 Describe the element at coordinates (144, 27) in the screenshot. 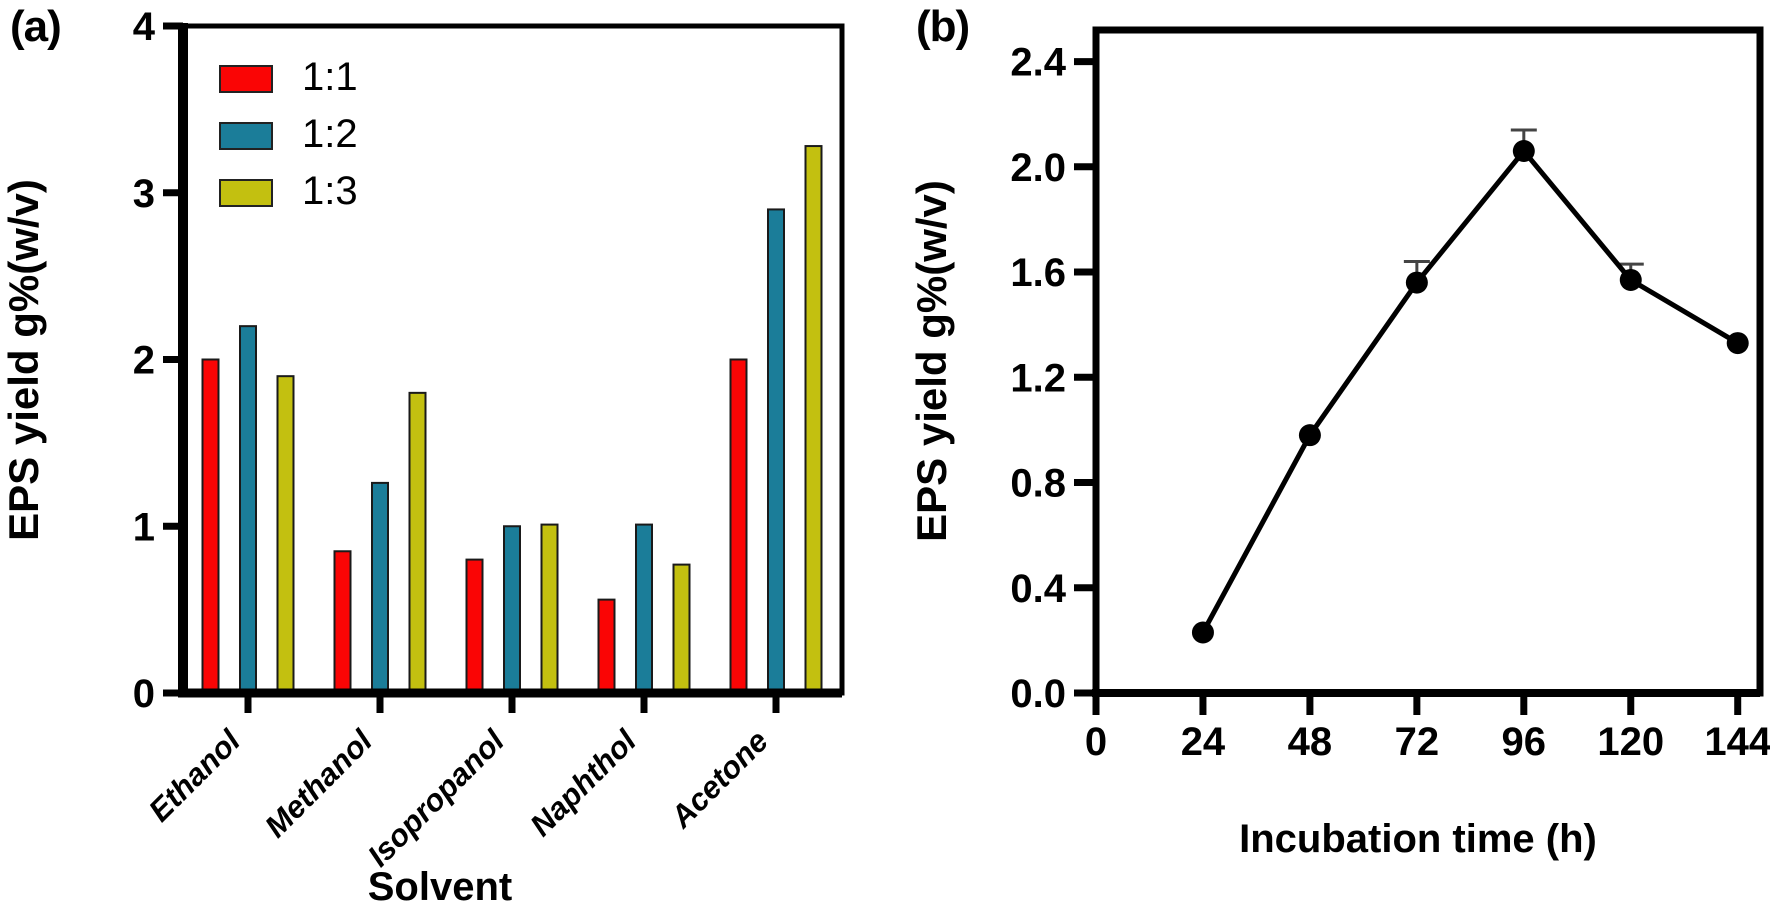

I see `y-tick-label-a: 4` at that location.